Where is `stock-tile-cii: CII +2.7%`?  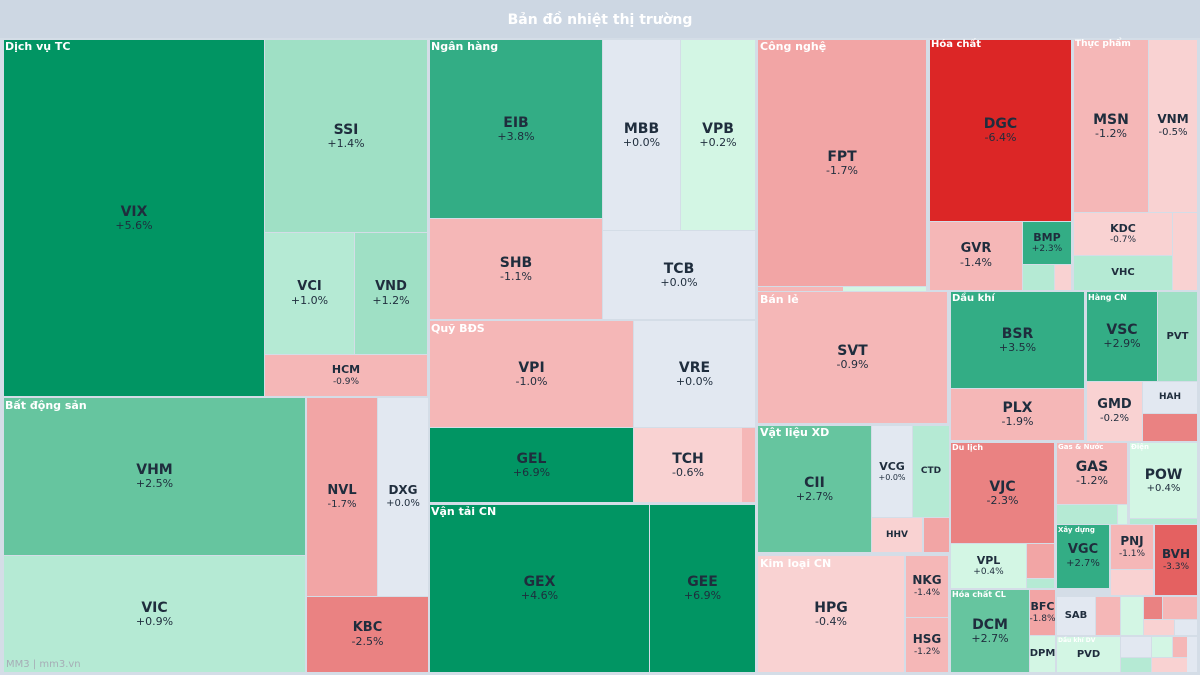 stock-tile-cii: CII +2.7% is located at coordinates (814, 489).